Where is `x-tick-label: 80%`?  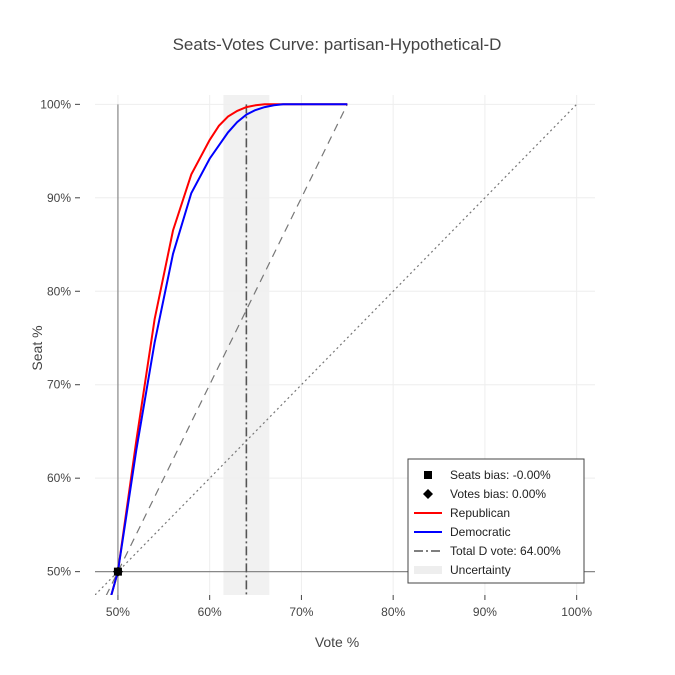 x-tick-label: 80% is located at coordinates (393, 612).